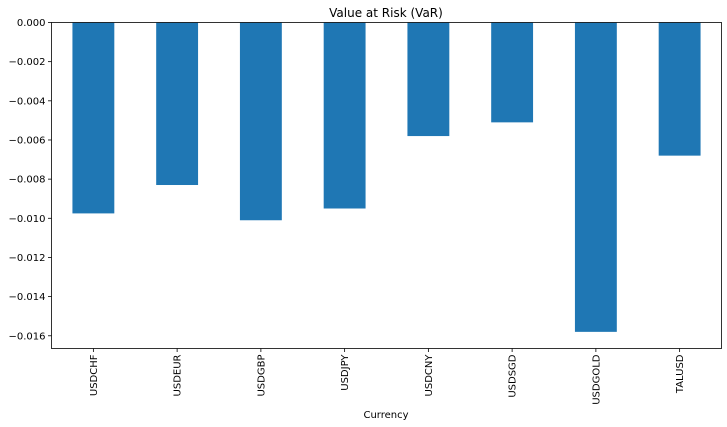  What do you see at coordinates (428, 80) in the screenshot?
I see `bar-usdcny` at bounding box center [428, 80].